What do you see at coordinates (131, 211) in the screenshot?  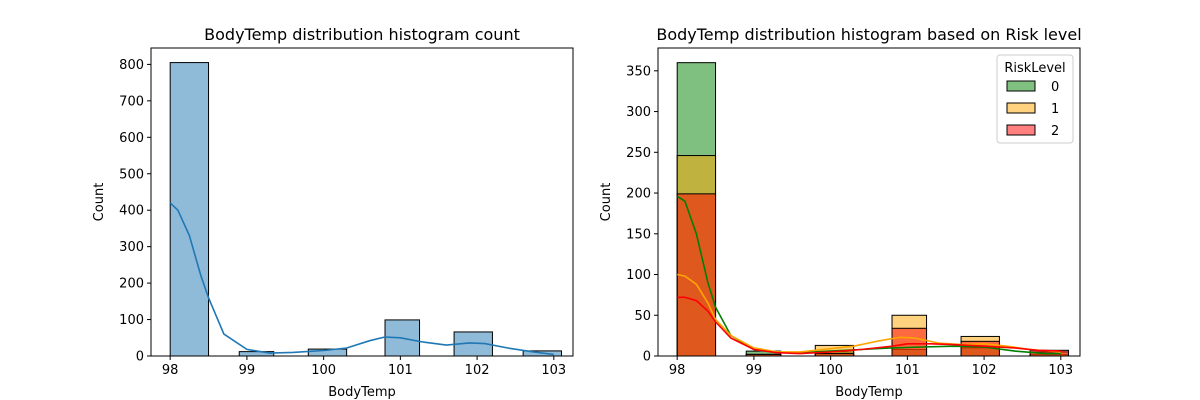 I see `y-tick-label: 400` at bounding box center [131, 211].